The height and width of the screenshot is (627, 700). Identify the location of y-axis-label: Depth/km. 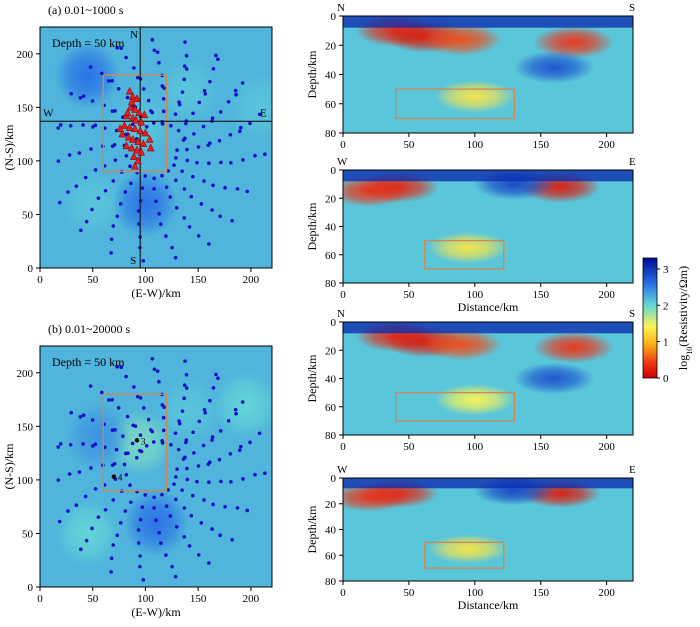
(312, 226).